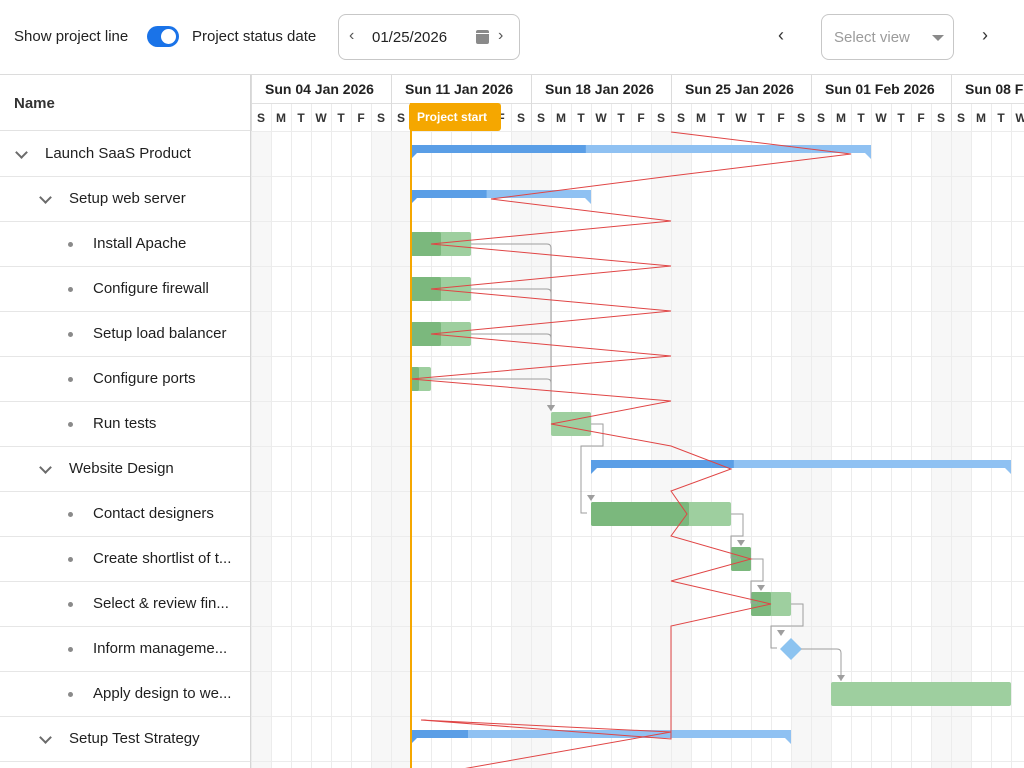 Image resolution: width=1024 pixels, height=768 pixels. What do you see at coordinates (140, 243) in the screenshot?
I see `task-name: Install Apache` at bounding box center [140, 243].